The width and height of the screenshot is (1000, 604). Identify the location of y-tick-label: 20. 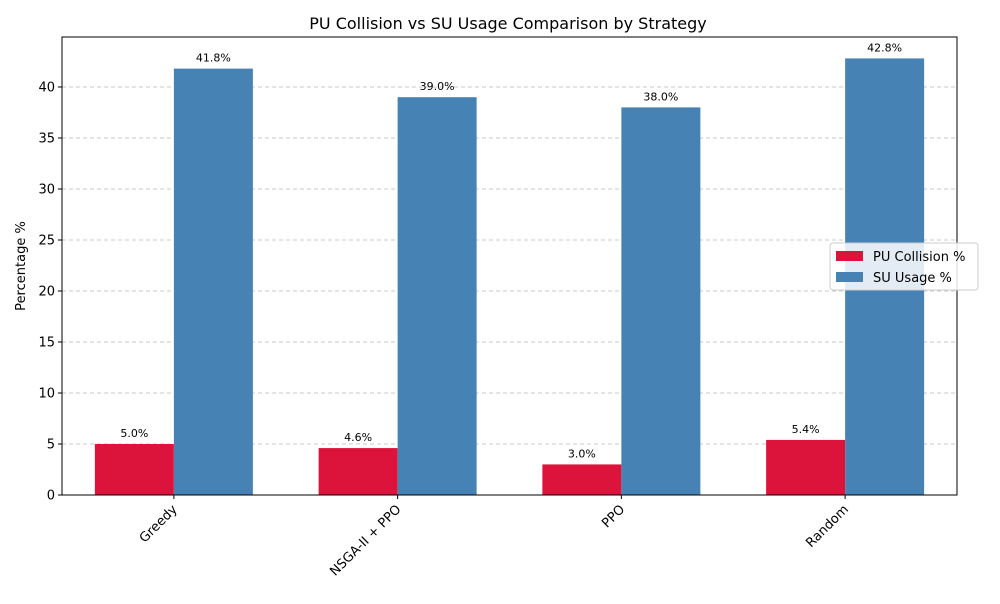
(46, 291).